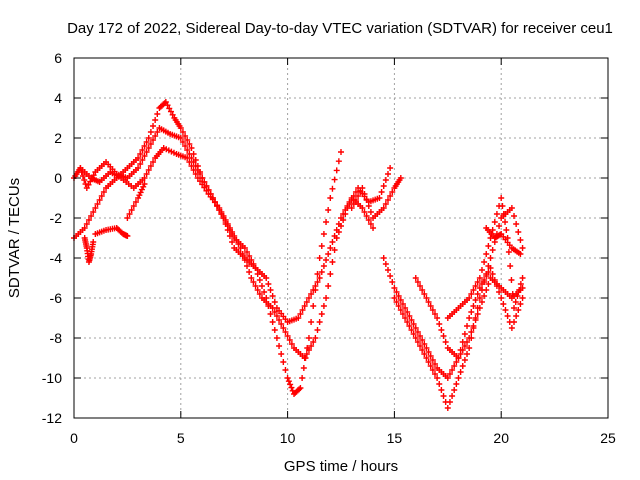 This screenshot has width=640, height=480. What do you see at coordinates (14, 238) in the screenshot?
I see `y-axis-label: SDTVAR / TECUs` at bounding box center [14, 238].